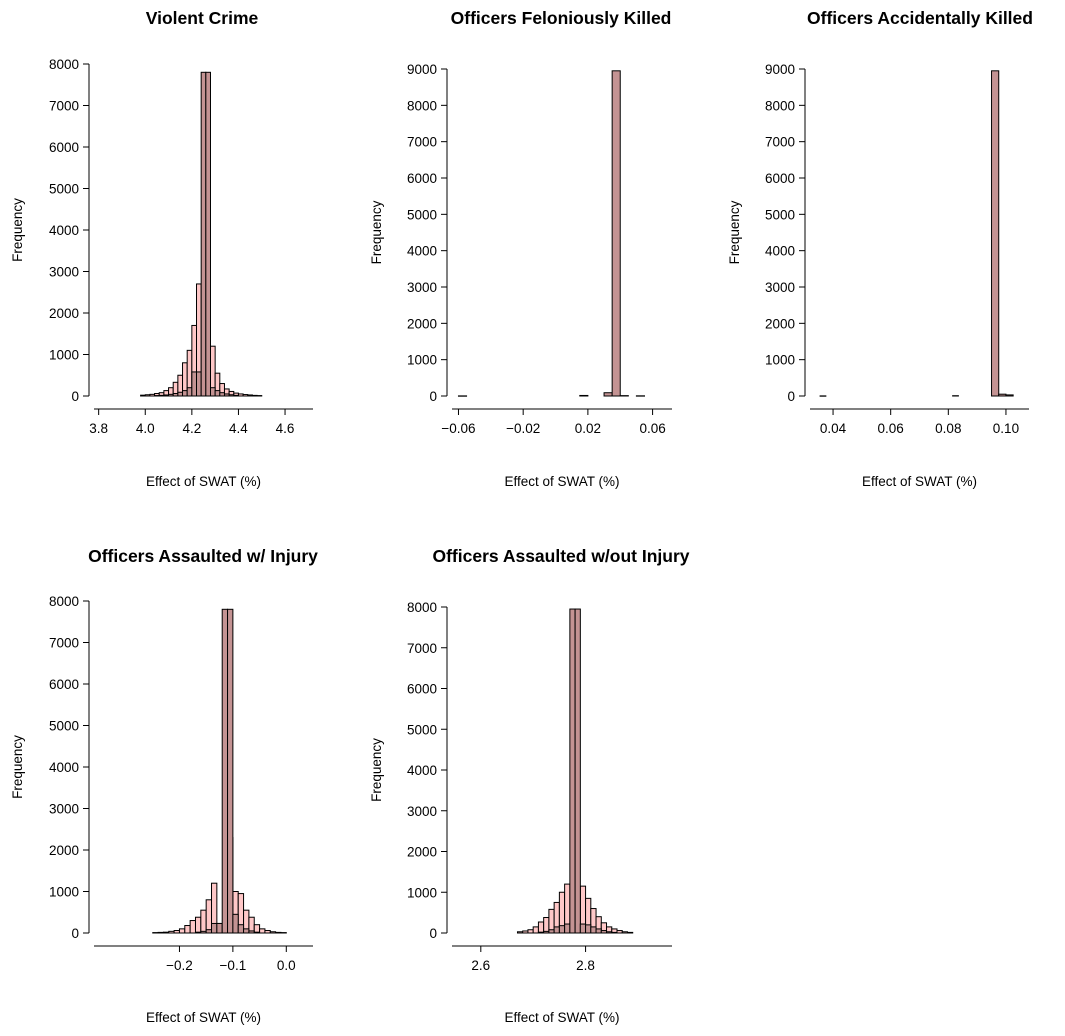  What do you see at coordinates (285, 428) in the screenshot?
I see `x-tick-label: 4.6` at bounding box center [285, 428].